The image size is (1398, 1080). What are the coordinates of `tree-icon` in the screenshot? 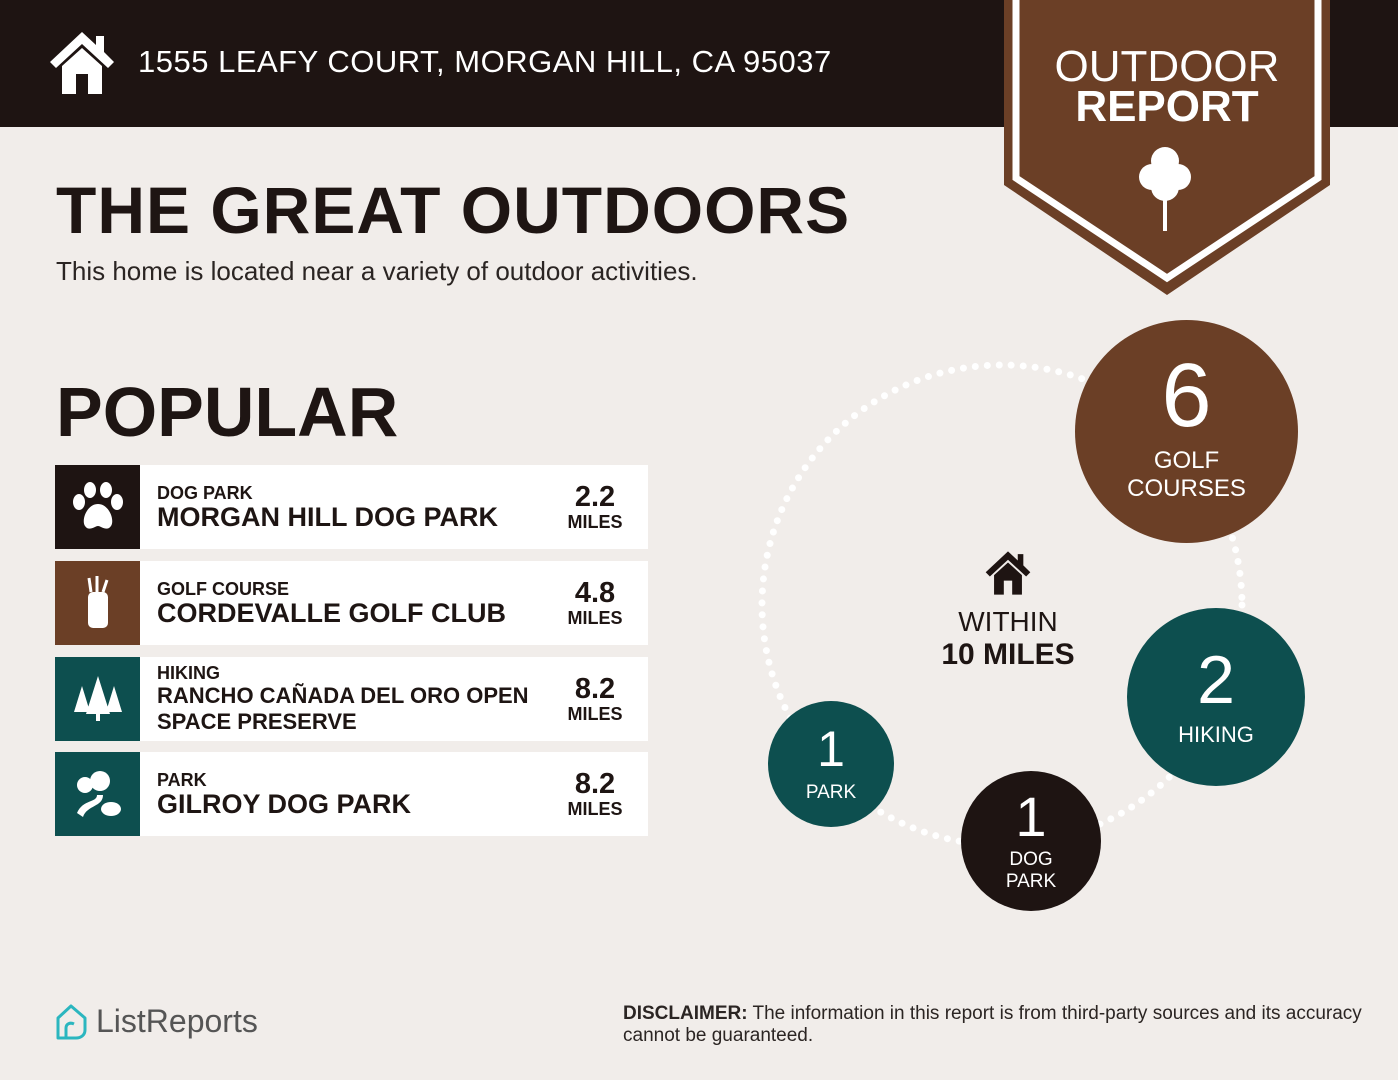 It's located at (1165, 189).